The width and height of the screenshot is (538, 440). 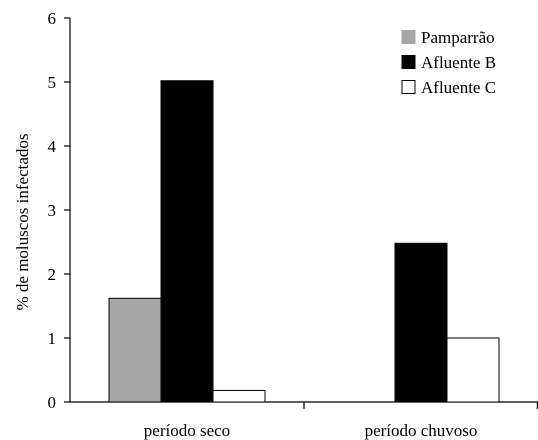 I want to click on y-tick-label: 6, so click(x=52, y=18).